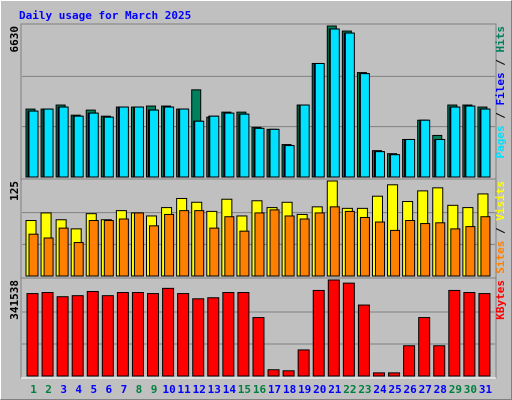 The width and height of the screenshot is (512, 400). Describe the element at coordinates (500, 300) in the screenshot. I see `legend-entry: KBytes` at that location.